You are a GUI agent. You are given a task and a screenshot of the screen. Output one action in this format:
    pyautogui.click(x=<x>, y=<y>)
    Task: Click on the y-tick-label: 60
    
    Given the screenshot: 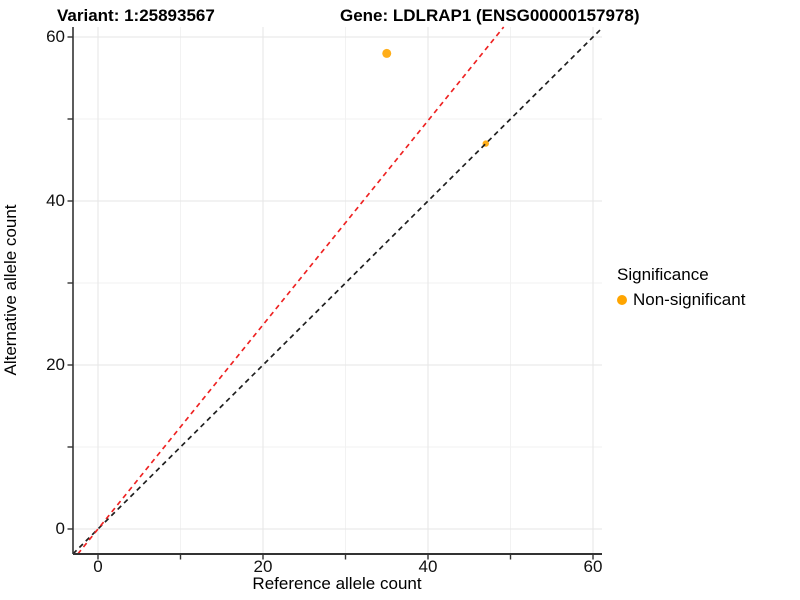 What is the action you would take?
    pyautogui.click(x=55, y=36)
    